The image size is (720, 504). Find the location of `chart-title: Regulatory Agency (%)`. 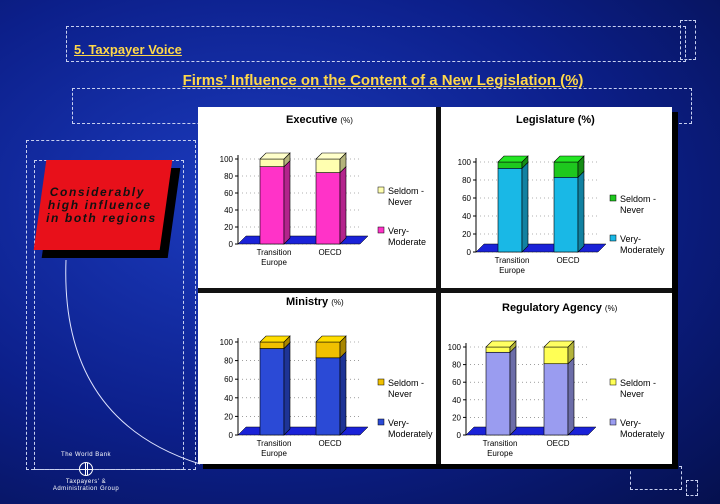

chart-title: Regulatory Agency (%) is located at coordinates (560, 308).